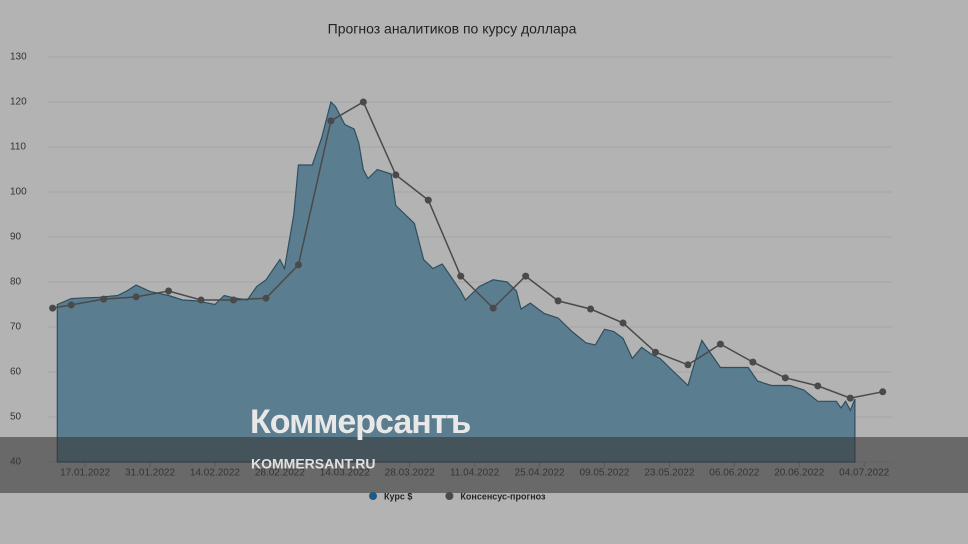  What do you see at coordinates (484, 465) in the screenshot?
I see `watermark-band` at bounding box center [484, 465].